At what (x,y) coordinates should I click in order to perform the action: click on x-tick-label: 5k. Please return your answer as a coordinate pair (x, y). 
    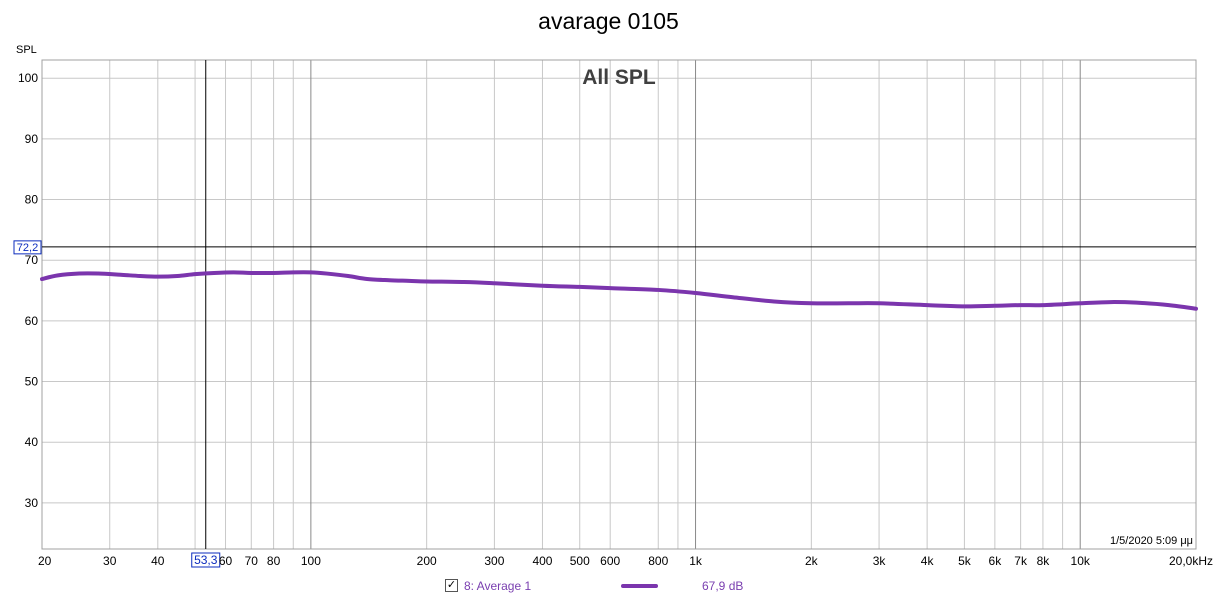
    Looking at the image, I should click on (965, 561).